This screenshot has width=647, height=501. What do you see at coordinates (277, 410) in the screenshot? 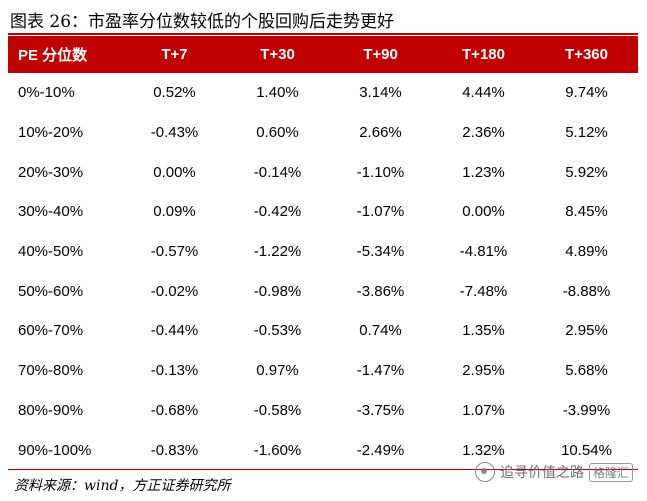
I see `table-cell: -0.58%` at bounding box center [277, 410].